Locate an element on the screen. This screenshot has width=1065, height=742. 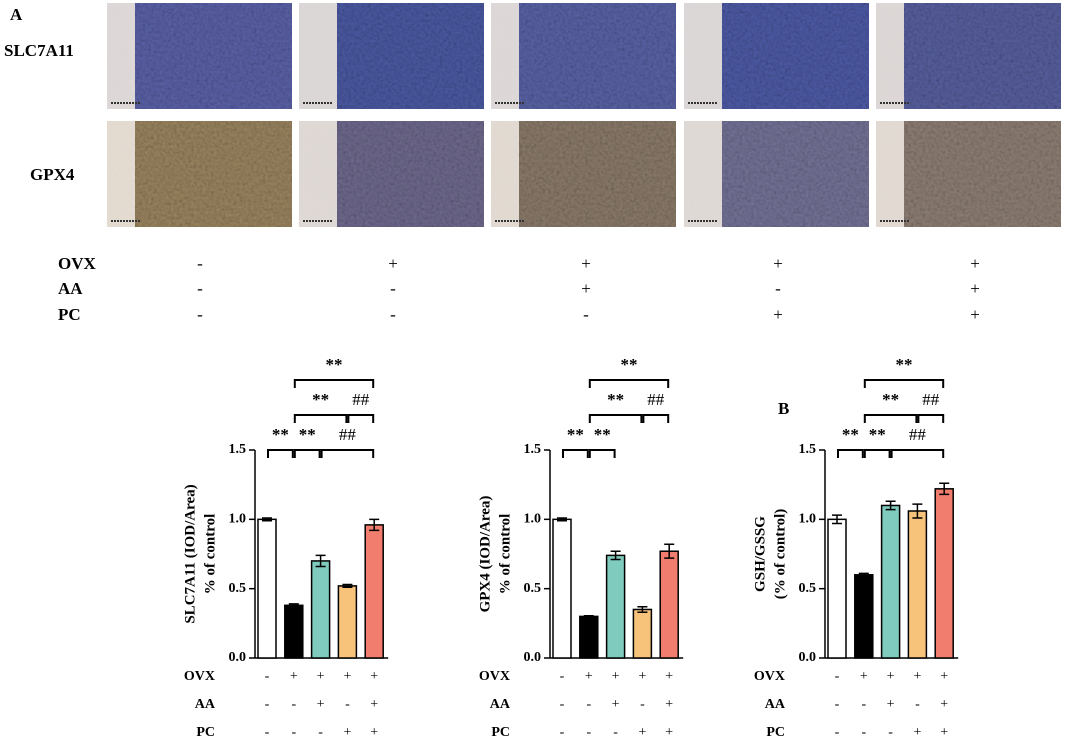
treatment-label: OVX is located at coordinates (769, 676).